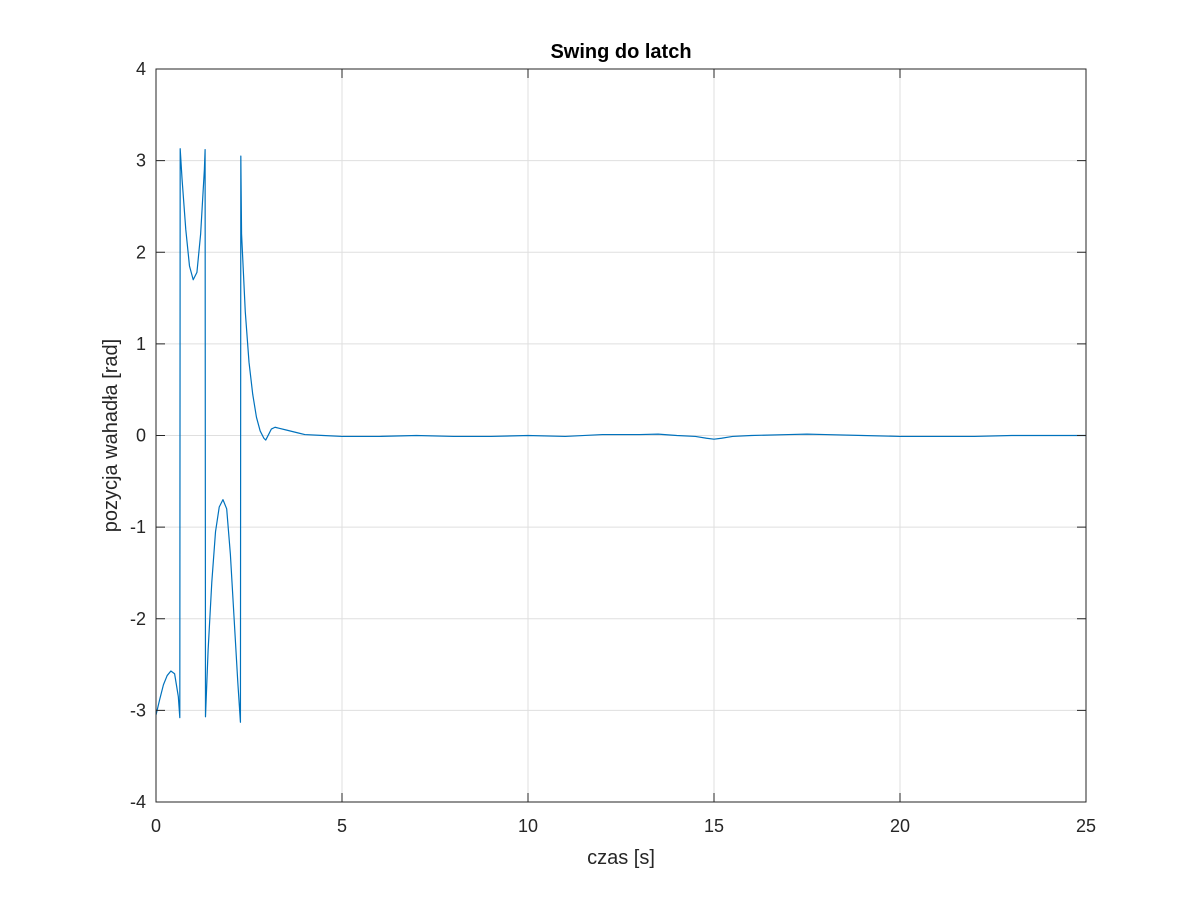 The image size is (1200, 900). What do you see at coordinates (111, 435) in the screenshot?
I see `y-axis-label: pozycja wahadła [rad]` at bounding box center [111, 435].